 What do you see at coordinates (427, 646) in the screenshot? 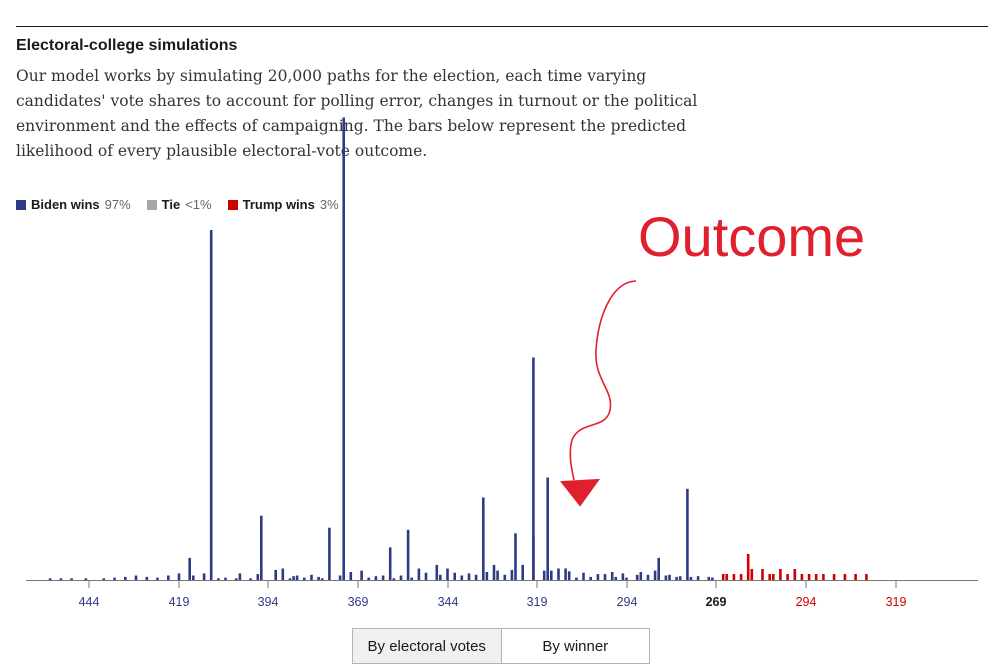
I see `toggle-by-electoral-votes: By electoral votes` at bounding box center [427, 646].